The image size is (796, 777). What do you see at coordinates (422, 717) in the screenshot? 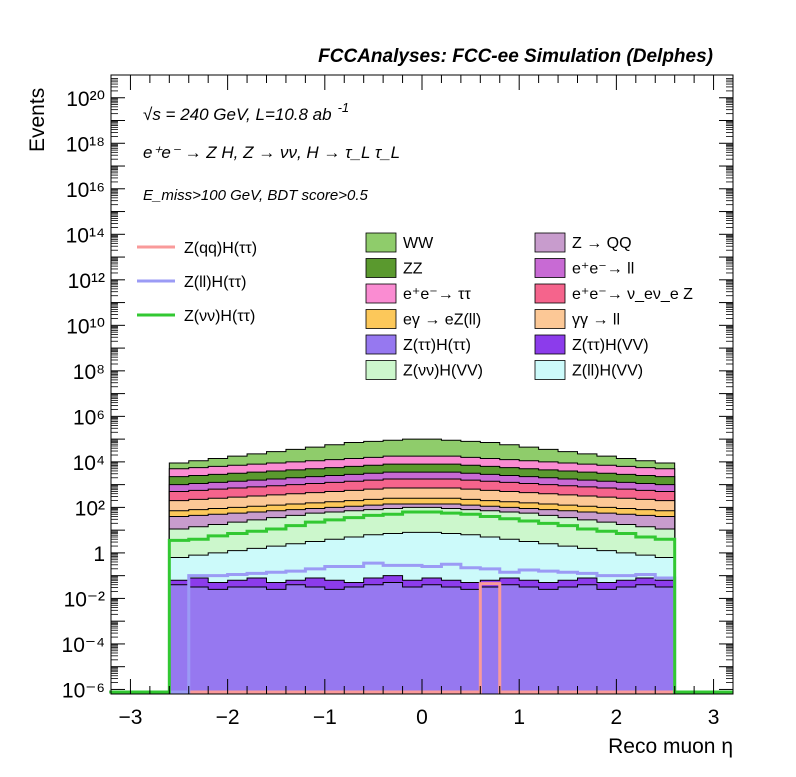
I see `x-tick-label: 0` at bounding box center [422, 717].